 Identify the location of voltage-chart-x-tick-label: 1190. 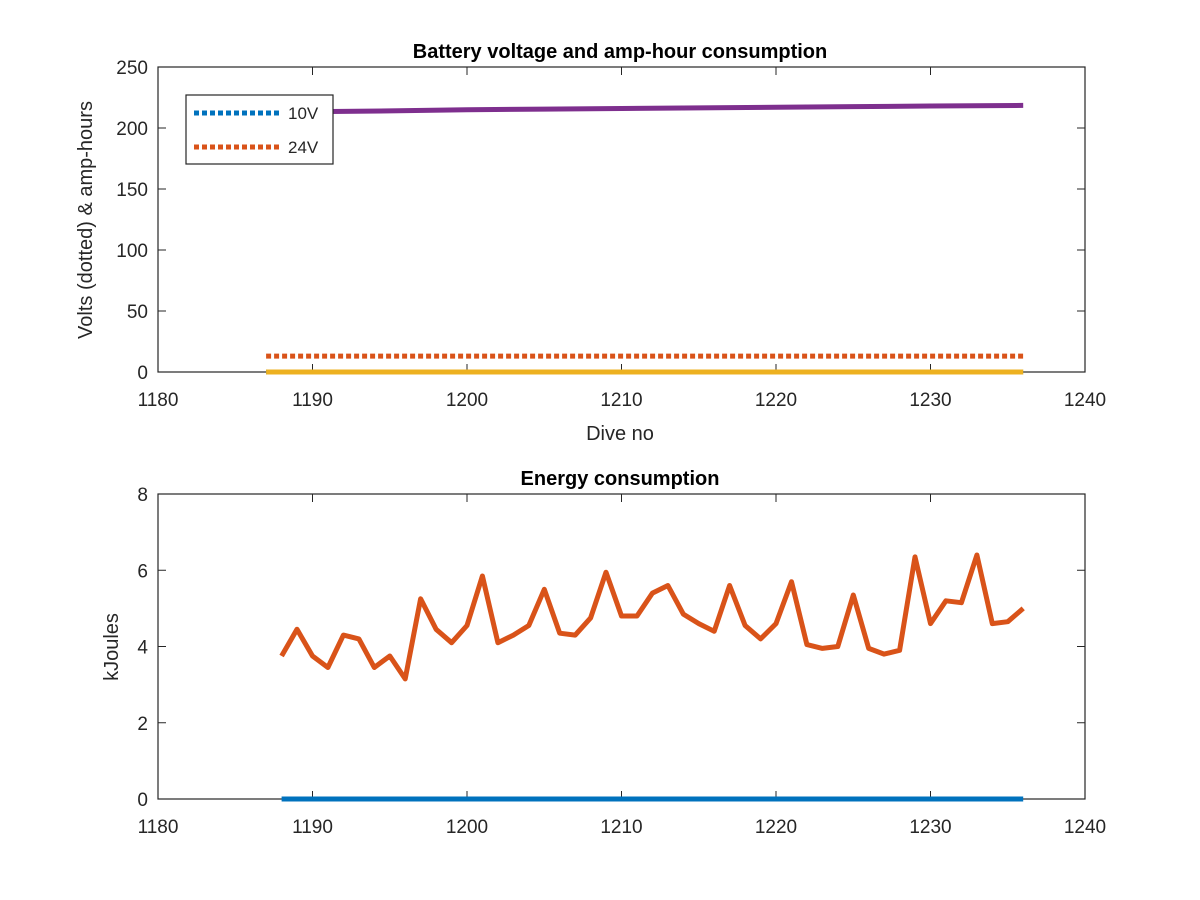
(312, 400).